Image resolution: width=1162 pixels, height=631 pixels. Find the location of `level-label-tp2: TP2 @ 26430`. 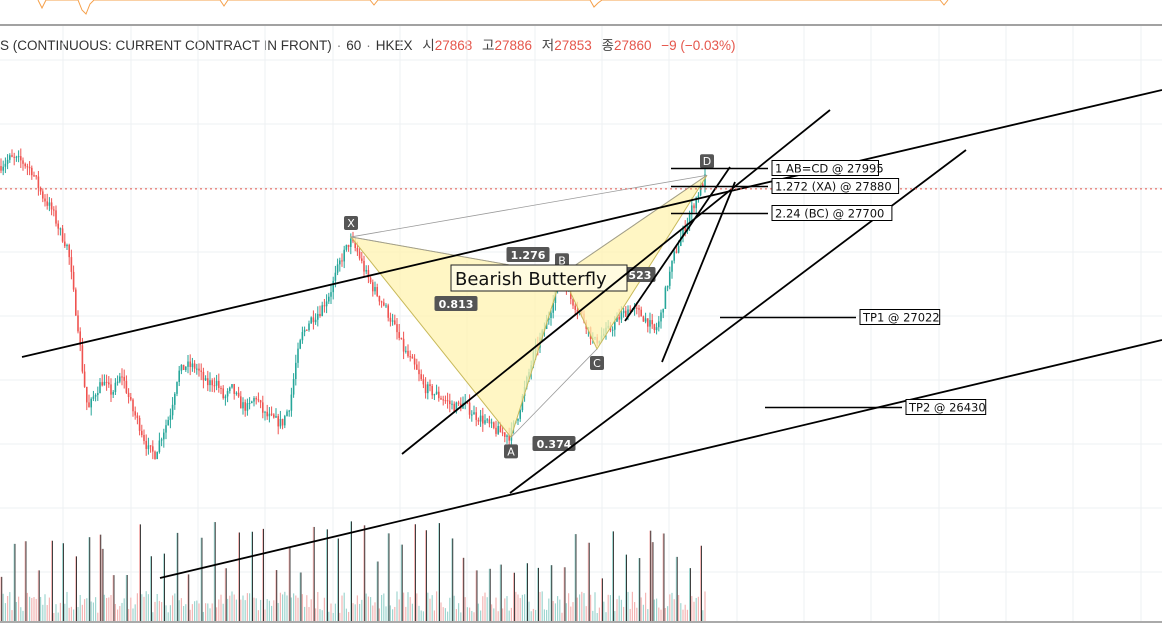

level-label-tp2: TP2 @ 26430 is located at coordinates (947, 408).